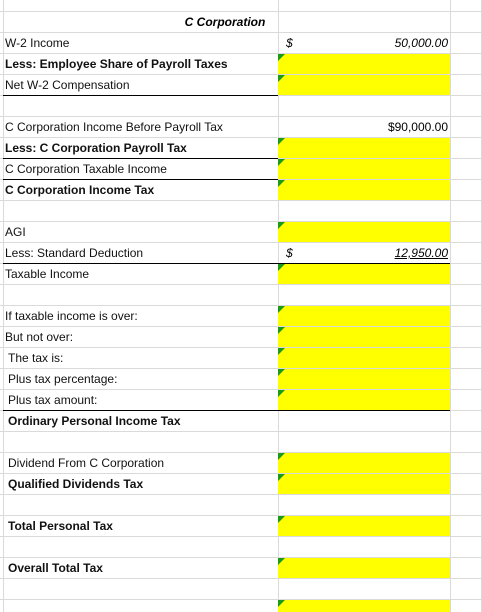 This screenshot has width=482, height=612. I want to click on sheet-title: C Corporation, so click(225, 22).